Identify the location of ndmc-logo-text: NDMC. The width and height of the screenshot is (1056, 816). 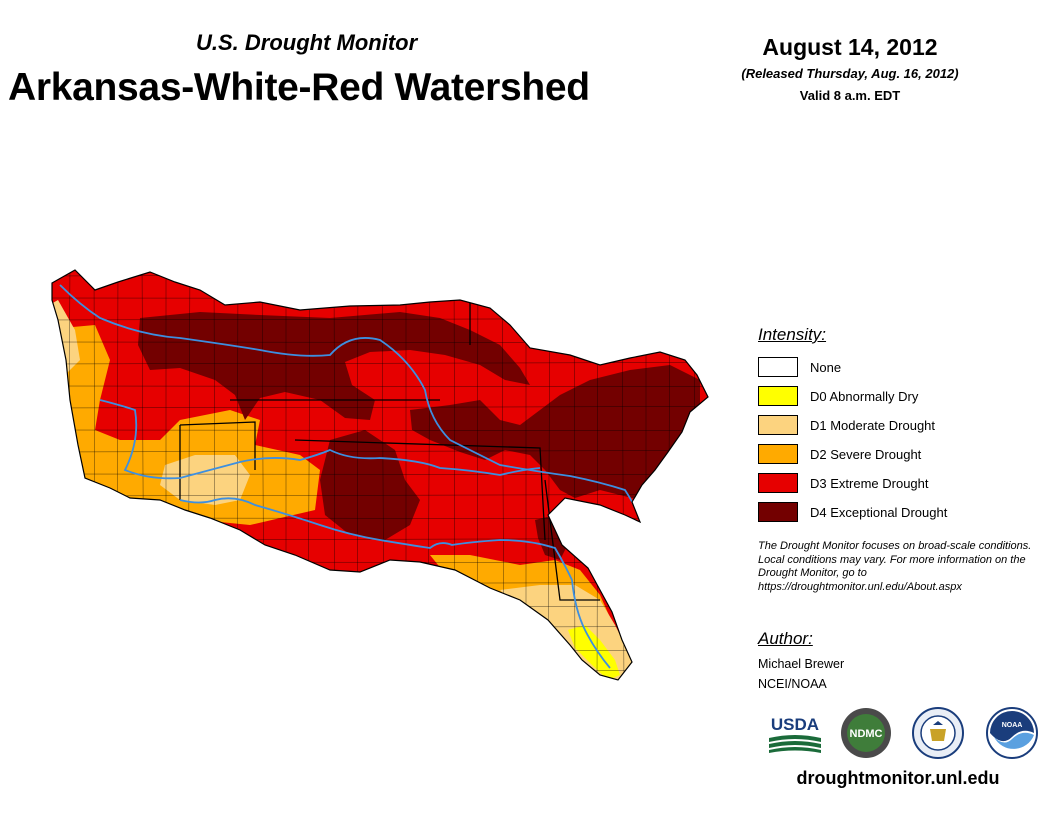
(866, 734).